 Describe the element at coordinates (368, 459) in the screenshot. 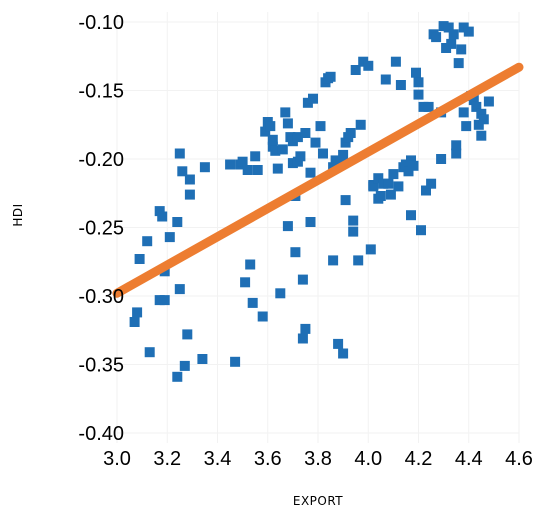

I see `x-tick-label: 4.0` at that location.